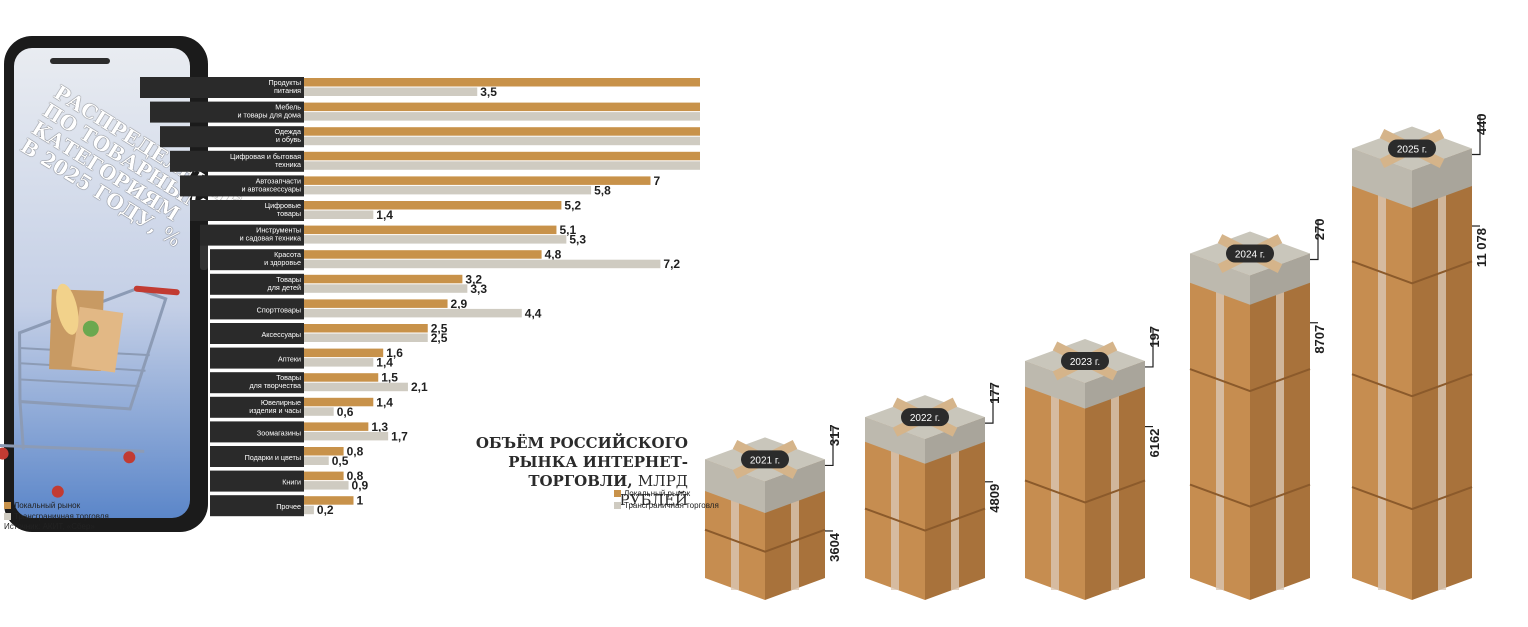 Image resolution: width=1528 pixels, height=627 pixels. I want to click on category-label: Мебель, so click(288, 107).